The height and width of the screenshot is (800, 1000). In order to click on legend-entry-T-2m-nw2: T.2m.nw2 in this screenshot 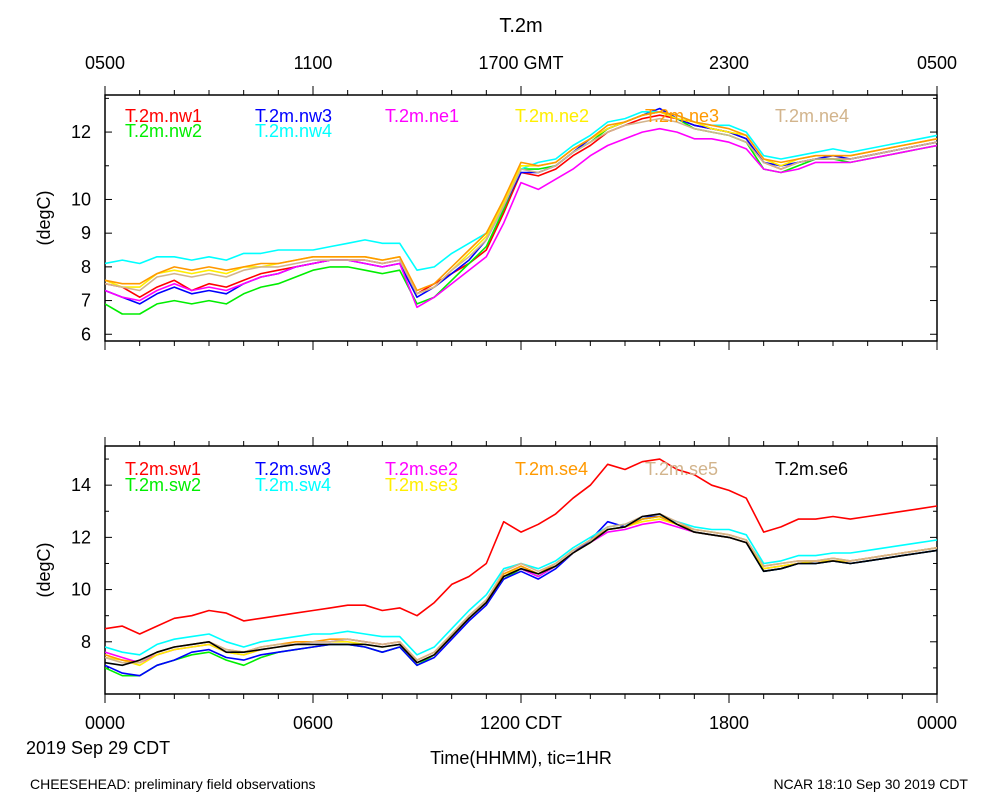, I will do `click(163, 131)`.